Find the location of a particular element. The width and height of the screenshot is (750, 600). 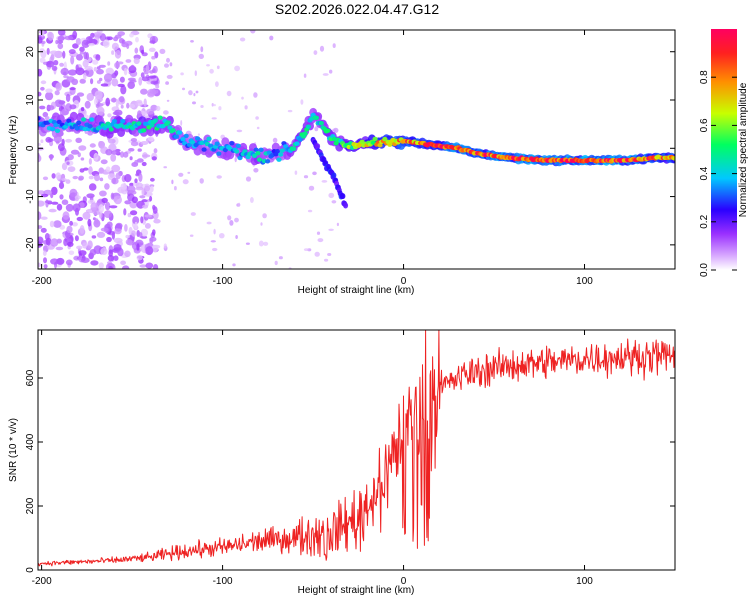

colorbar-tick-label: 0.8 is located at coordinates (704, 77).